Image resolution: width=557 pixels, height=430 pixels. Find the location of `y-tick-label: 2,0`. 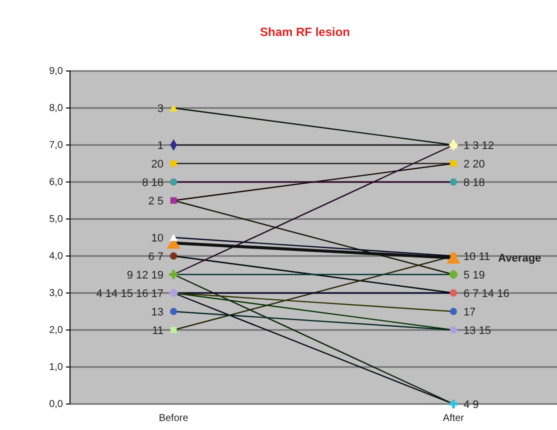

y-tick-label: 2,0 is located at coordinates (56, 330).